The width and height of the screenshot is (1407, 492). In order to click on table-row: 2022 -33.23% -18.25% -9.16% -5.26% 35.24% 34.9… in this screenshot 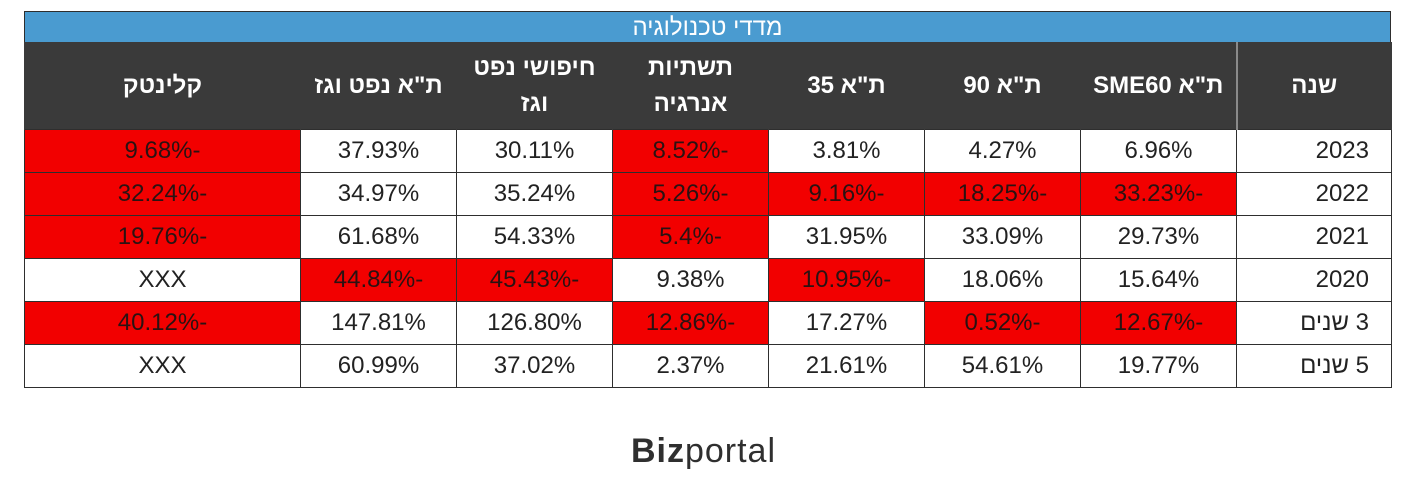, I will do `click(708, 194)`.